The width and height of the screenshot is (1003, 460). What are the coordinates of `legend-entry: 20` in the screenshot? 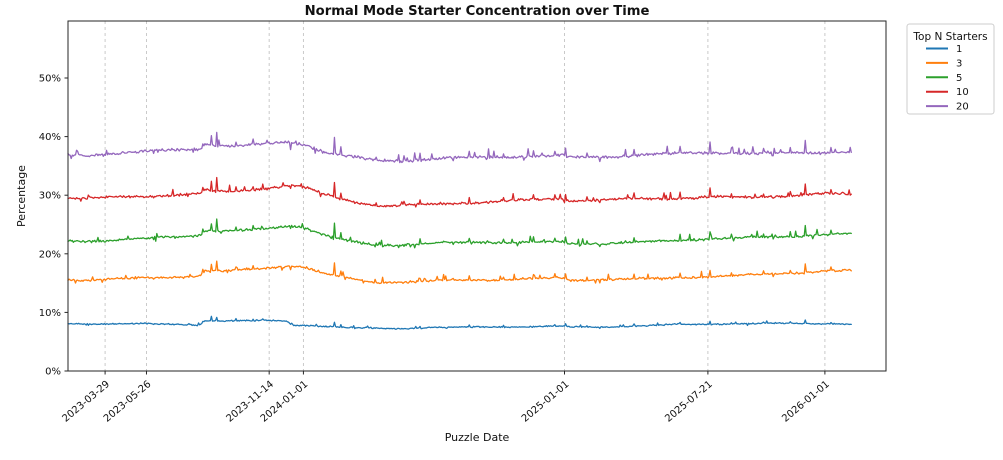 It's located at (947, 107).